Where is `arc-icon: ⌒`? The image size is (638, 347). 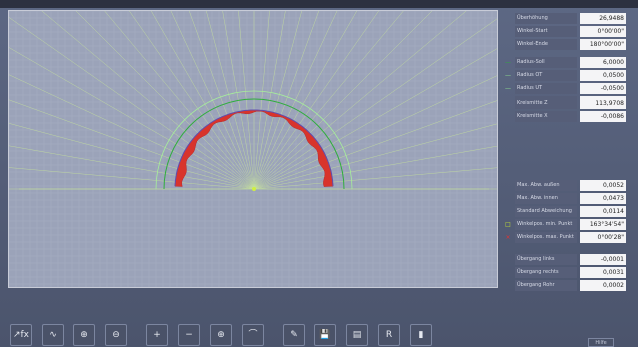 arc-icon: ⌒ is located at coordinates (253, 335).